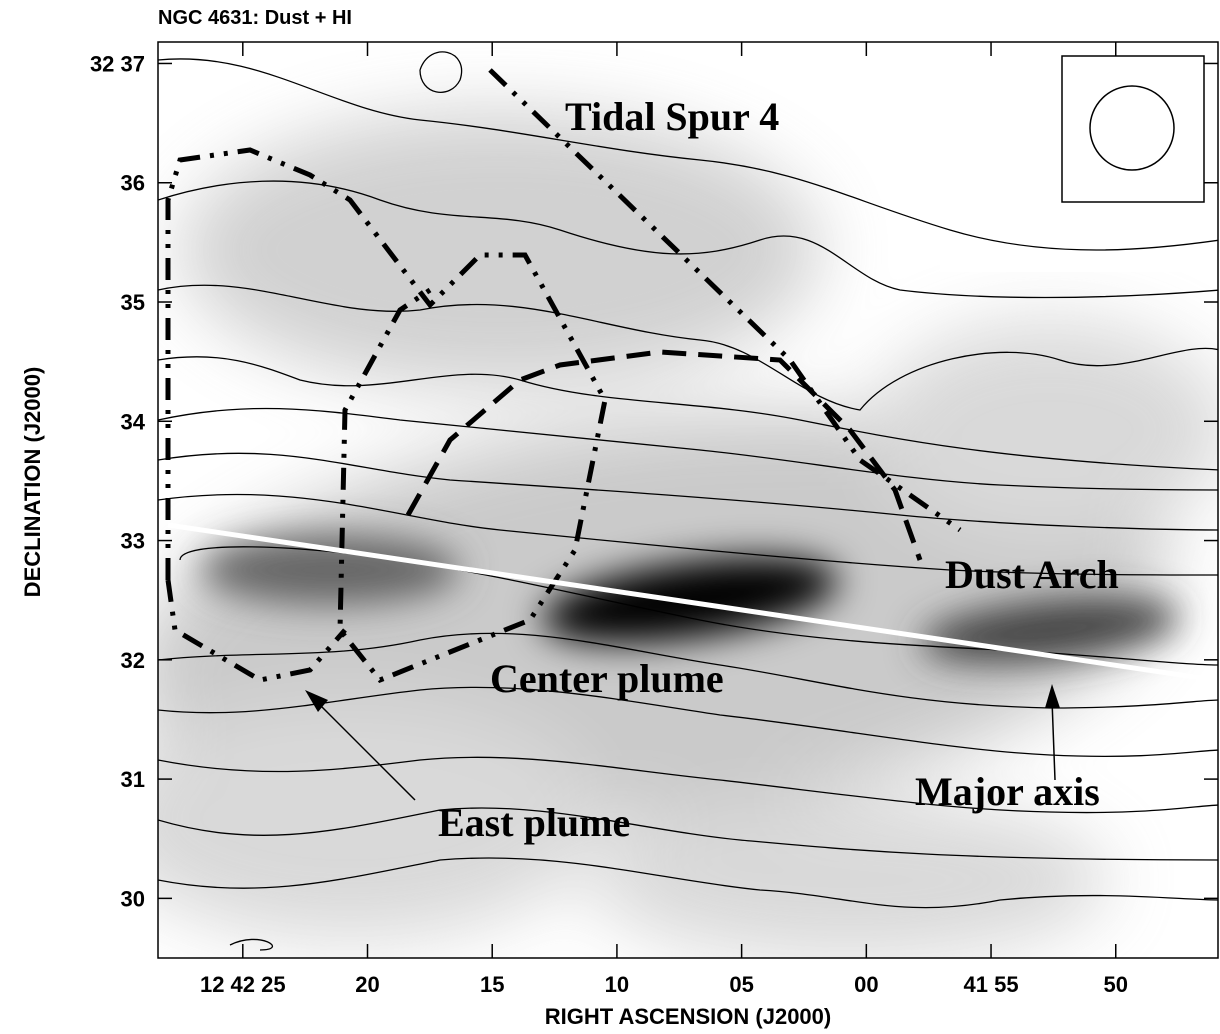 Image resolution: width=1220 pixels, height=1034 pixels. Describe the element at coordinates (133, 660) in the screenshot. I see `y-tick-label: 32` at that location.